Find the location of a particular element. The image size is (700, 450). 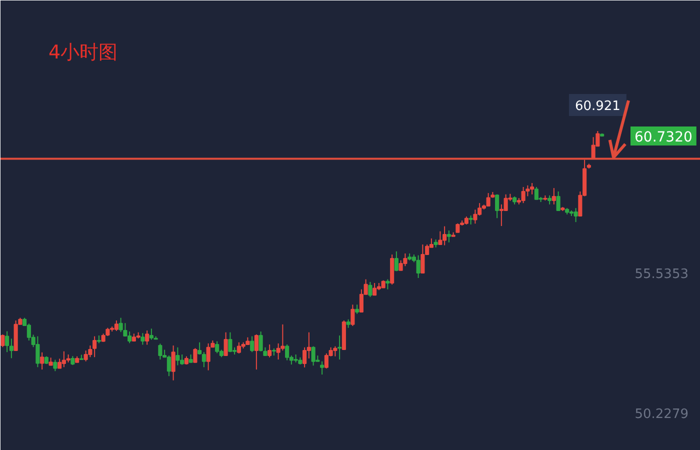

text: 4小时图 is located at coordinates (83, 53).